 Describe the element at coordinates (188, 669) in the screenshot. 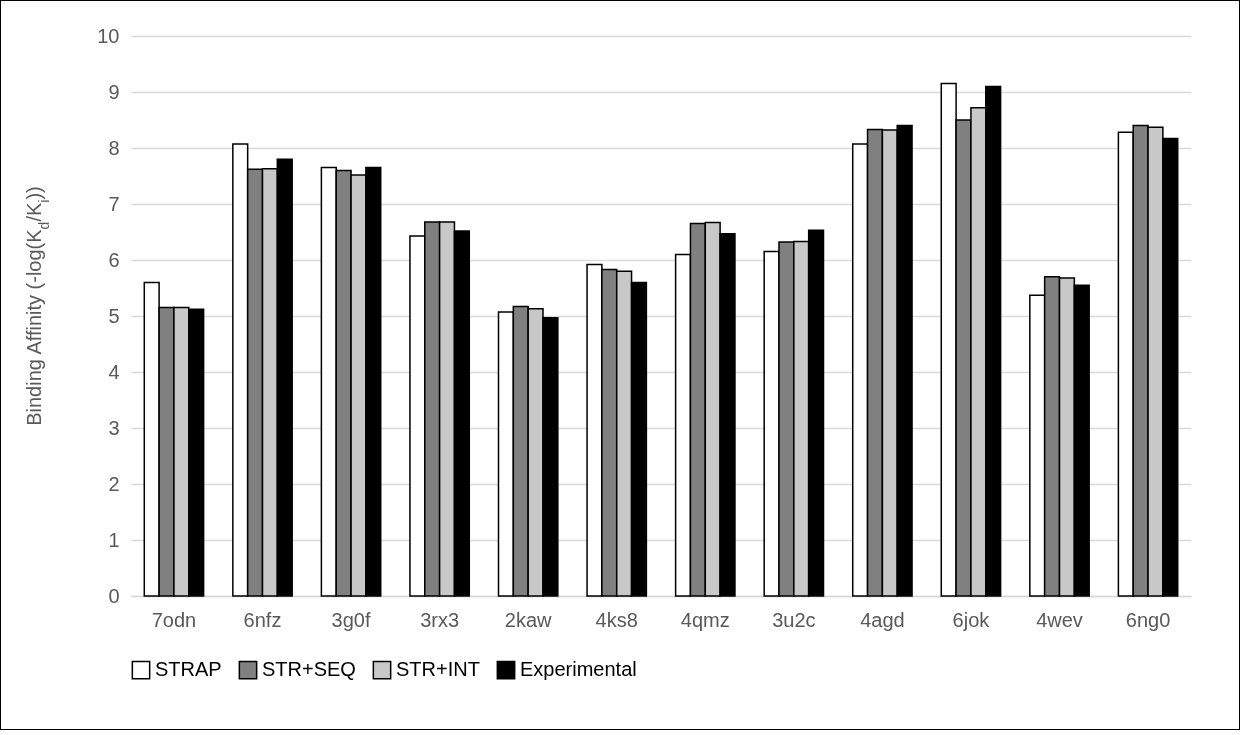

I see `legend-label: STRAP` at that location.